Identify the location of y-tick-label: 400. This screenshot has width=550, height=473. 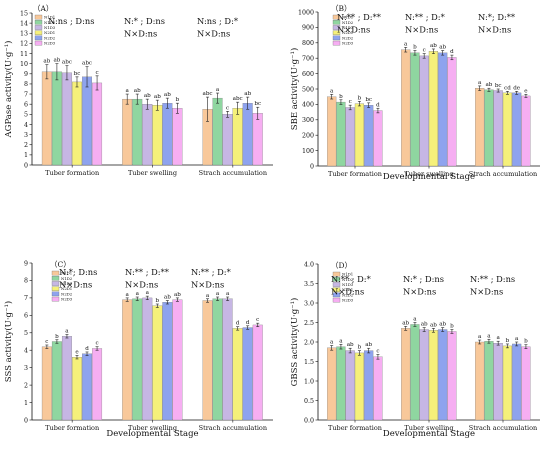
(308, 105).